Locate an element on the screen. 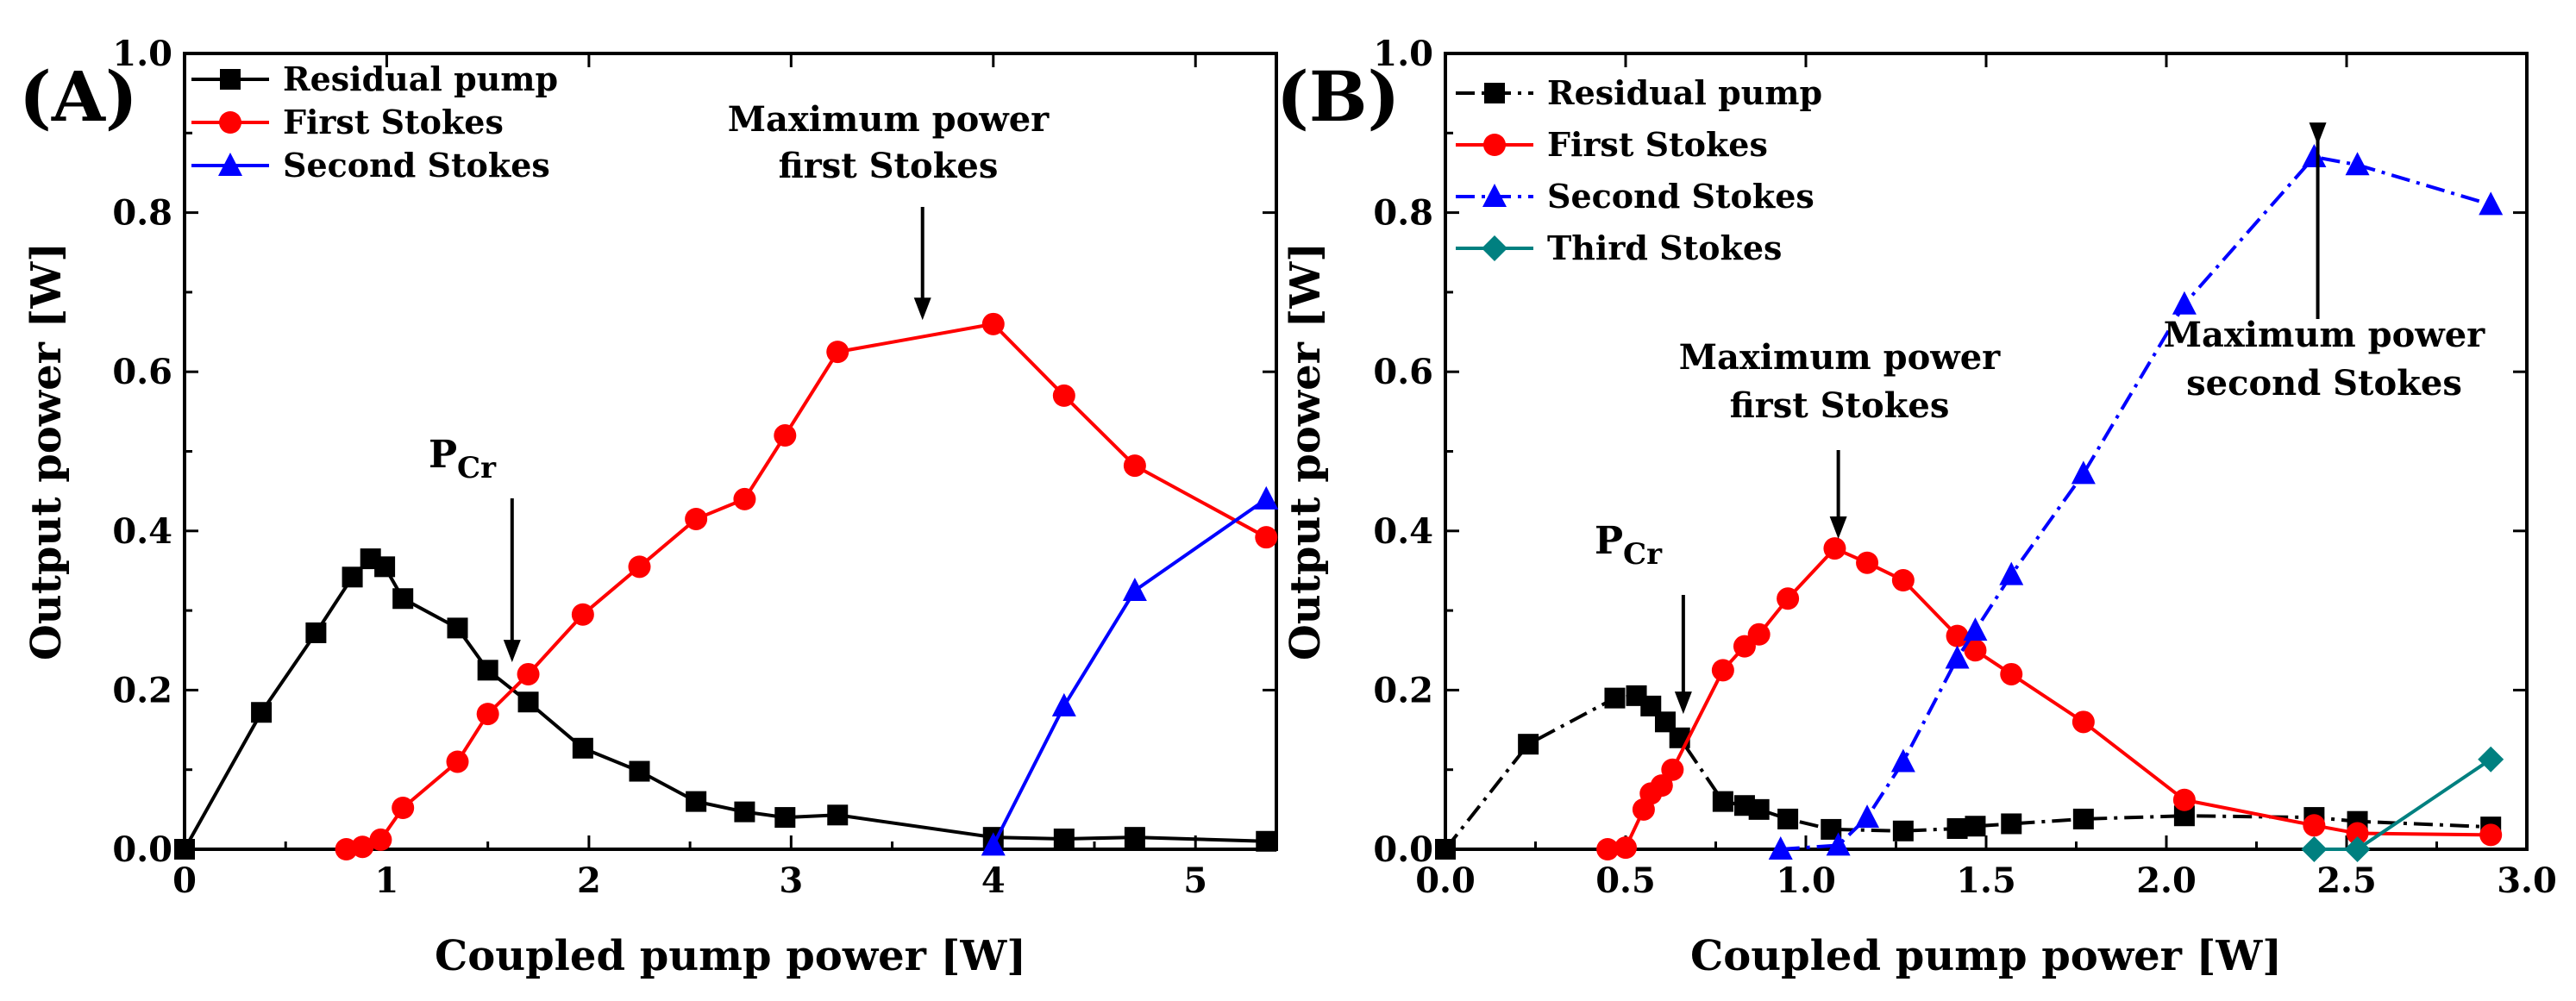  annotation-text: Maximum power is located at coordinates (2324, 335).